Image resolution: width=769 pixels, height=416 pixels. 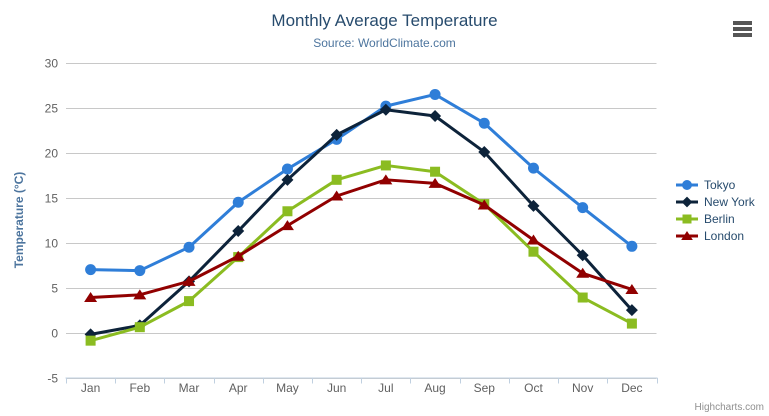 I want to click on hamburger-menu-icon, so click(x=742, y=30).